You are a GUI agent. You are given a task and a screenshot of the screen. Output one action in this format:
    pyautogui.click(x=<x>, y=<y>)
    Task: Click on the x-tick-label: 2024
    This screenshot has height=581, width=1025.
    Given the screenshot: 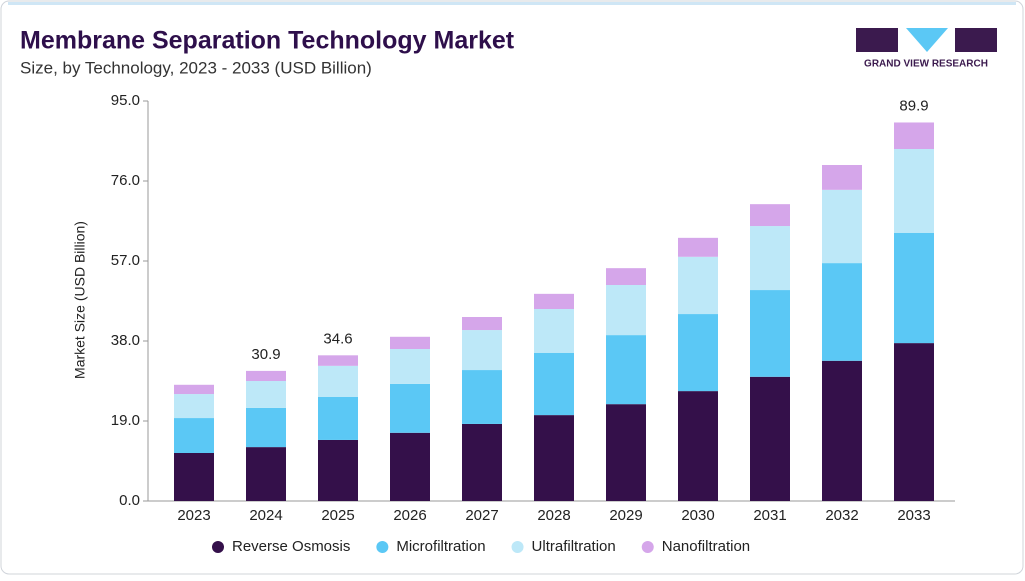 What is the action you would take?
    pyautogui.click(x=265, y=515)
    